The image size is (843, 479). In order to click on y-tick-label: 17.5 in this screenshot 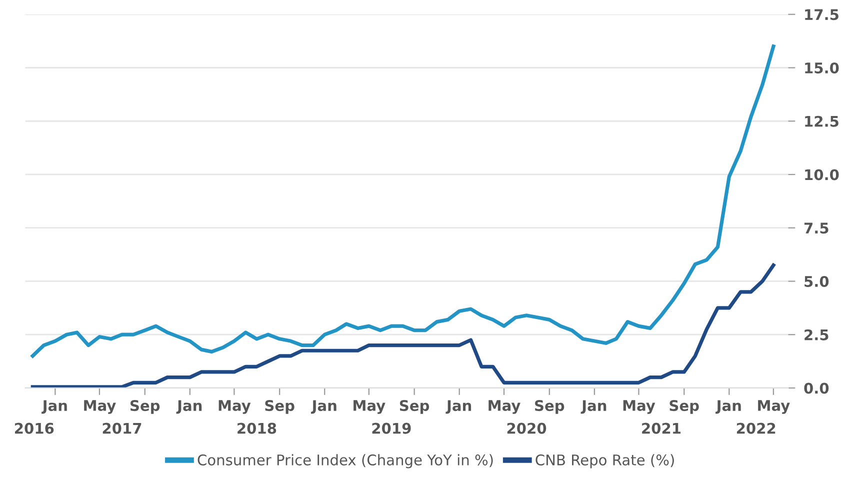, I will do `click(821, 14)`.